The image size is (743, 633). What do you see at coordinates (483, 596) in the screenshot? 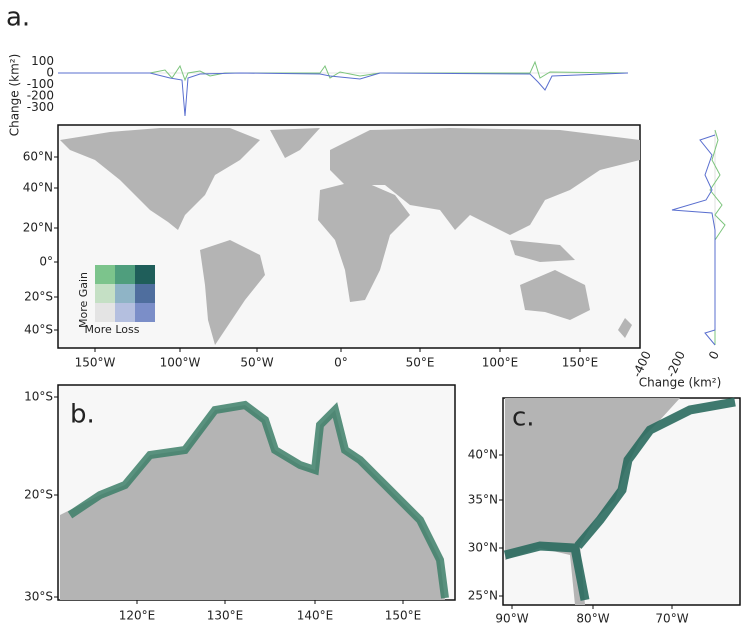
I see `y-tick-label: 25°N` at bounding box center [483, 596].